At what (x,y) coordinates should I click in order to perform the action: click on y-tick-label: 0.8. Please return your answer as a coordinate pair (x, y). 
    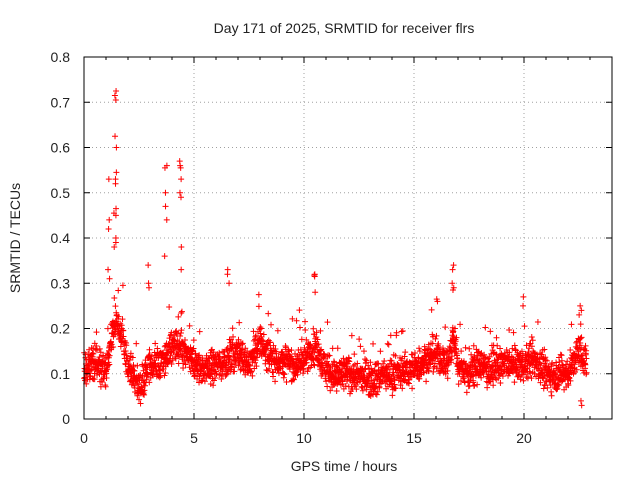
    Looking at the image, I should click on (61, 57).